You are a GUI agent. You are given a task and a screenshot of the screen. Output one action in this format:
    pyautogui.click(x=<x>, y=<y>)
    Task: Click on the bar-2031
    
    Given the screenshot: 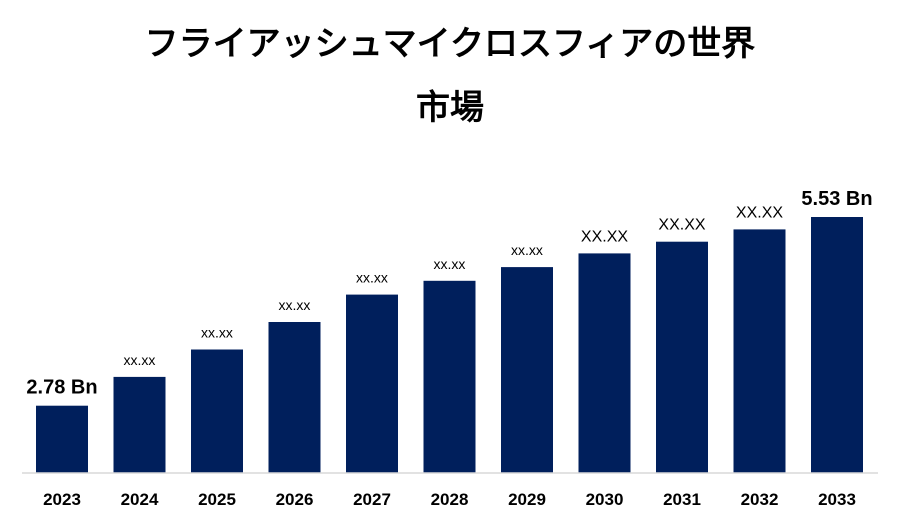 What is the action you would take?
    pyautogui.click(x=682, y=357)
    